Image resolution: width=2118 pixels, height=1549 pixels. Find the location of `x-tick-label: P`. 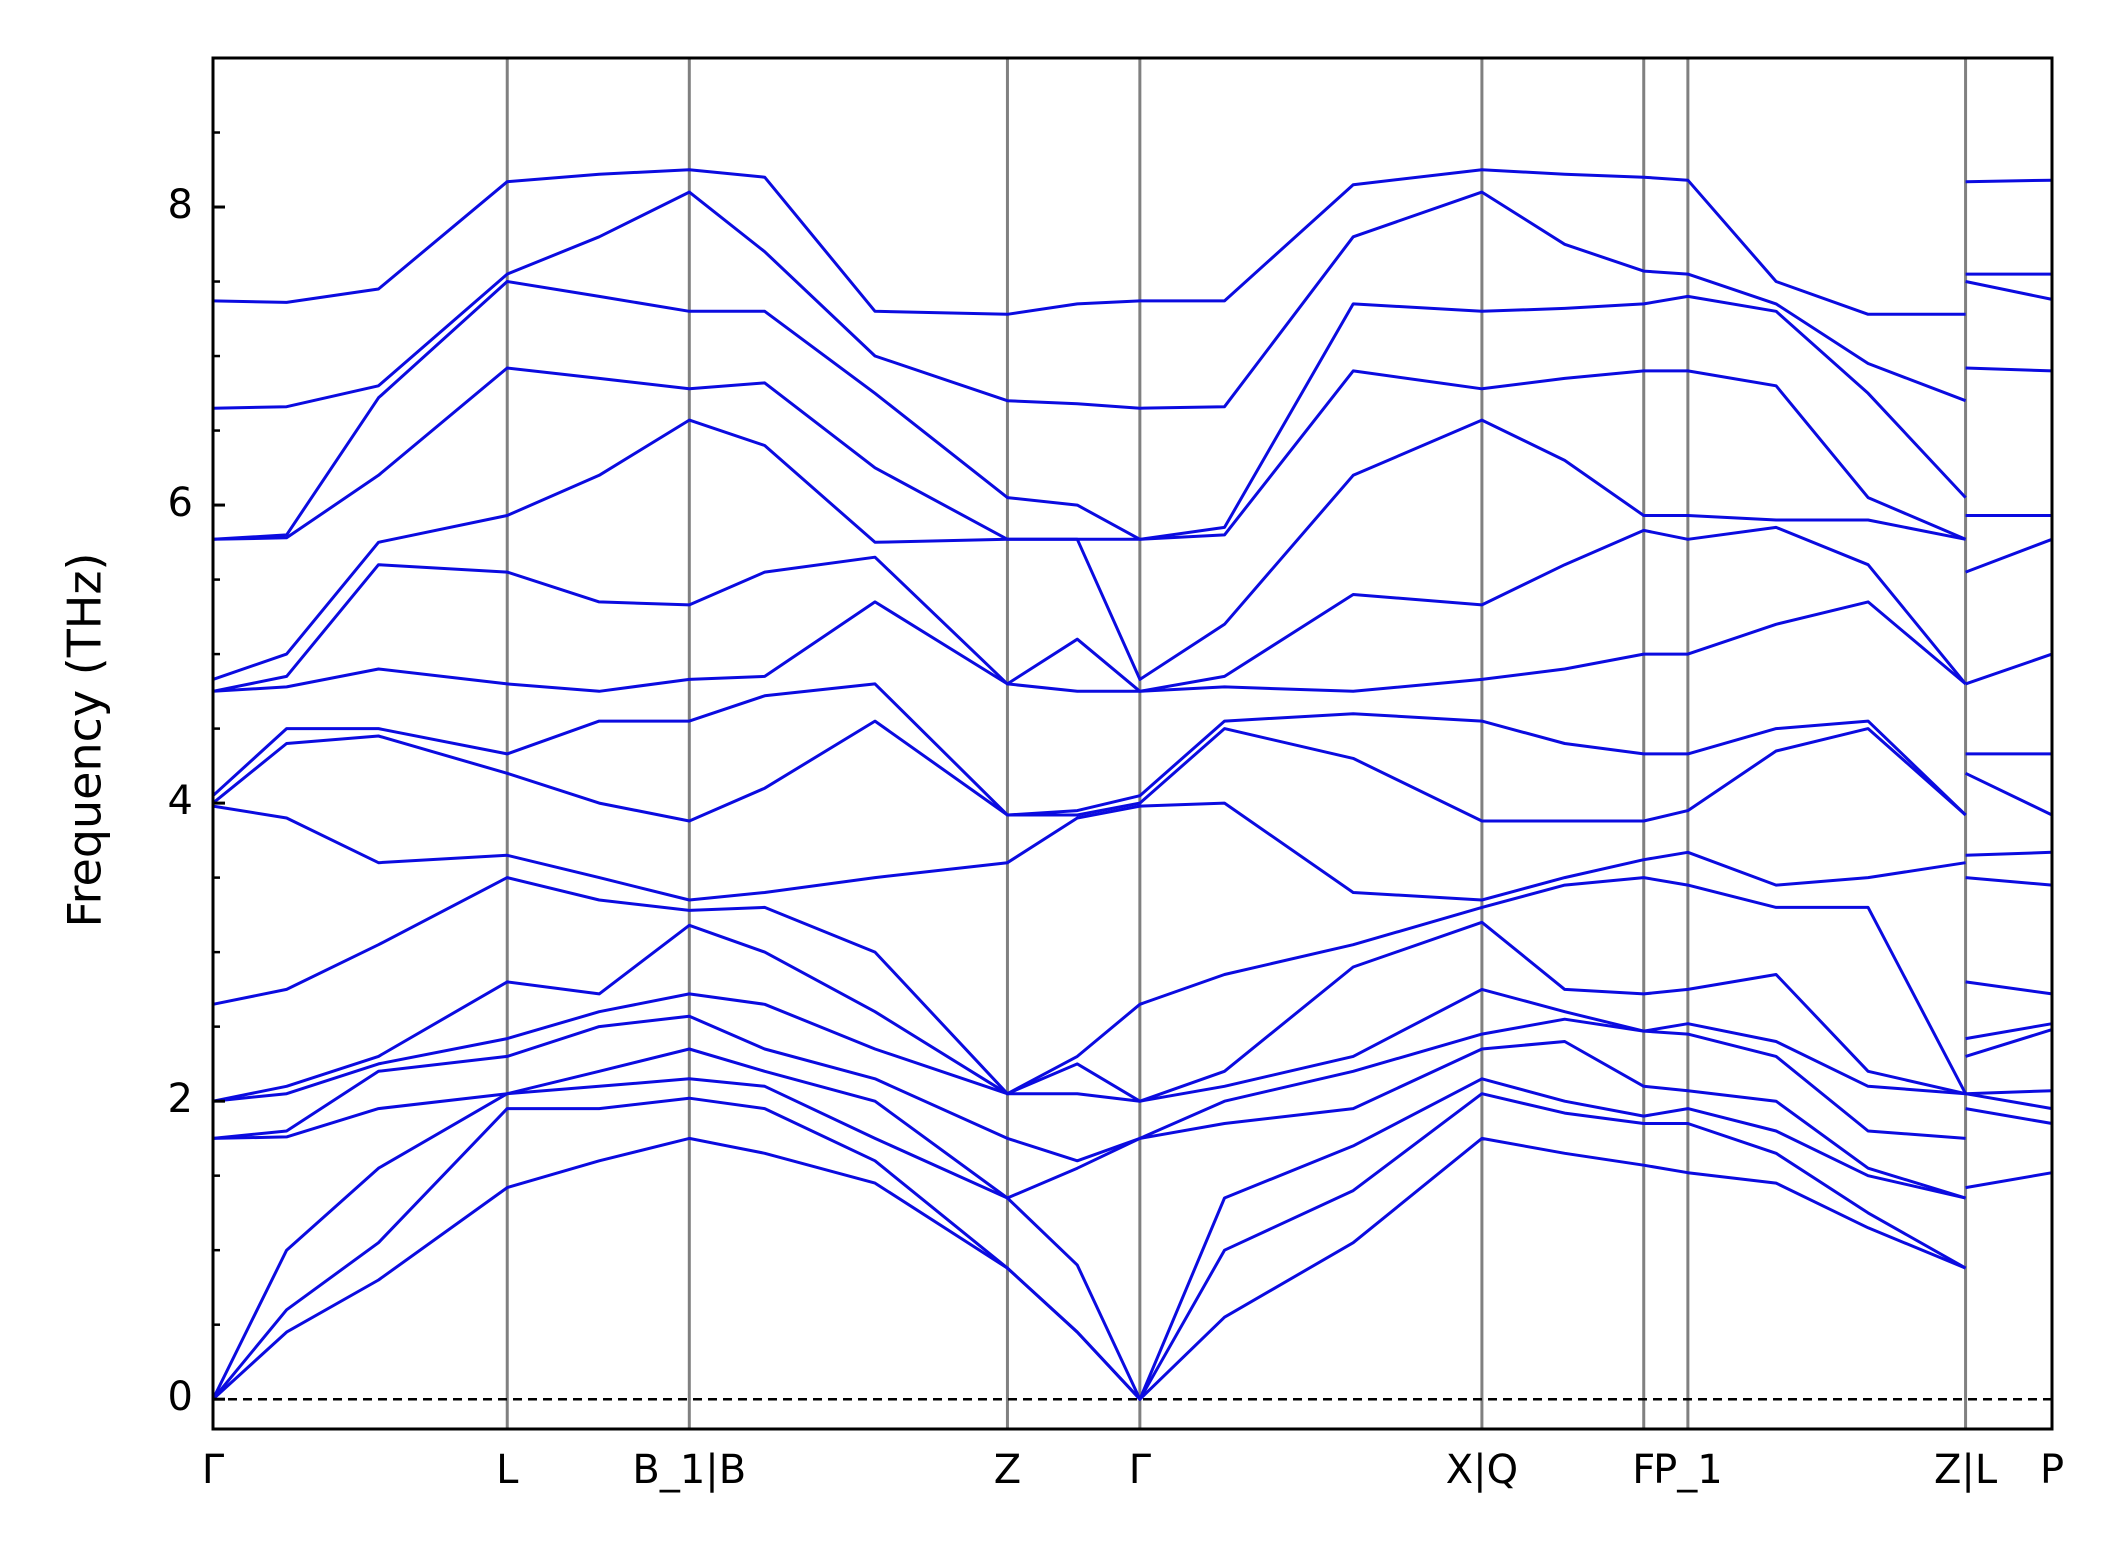

x-tick-label: P is located at coordinates (2052, 1470).